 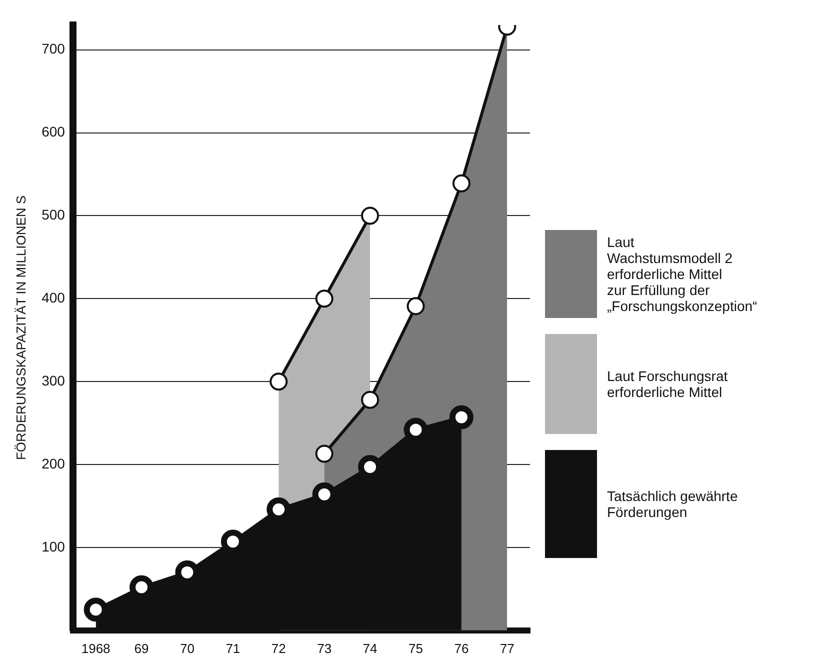 What do you see at coordinates (20, 327) in the screenshot?
I see `y-axis-title: FÖRDERUNGSKAPAZITÄT IN MILLIONEN S` at bounding box center [20, 327].